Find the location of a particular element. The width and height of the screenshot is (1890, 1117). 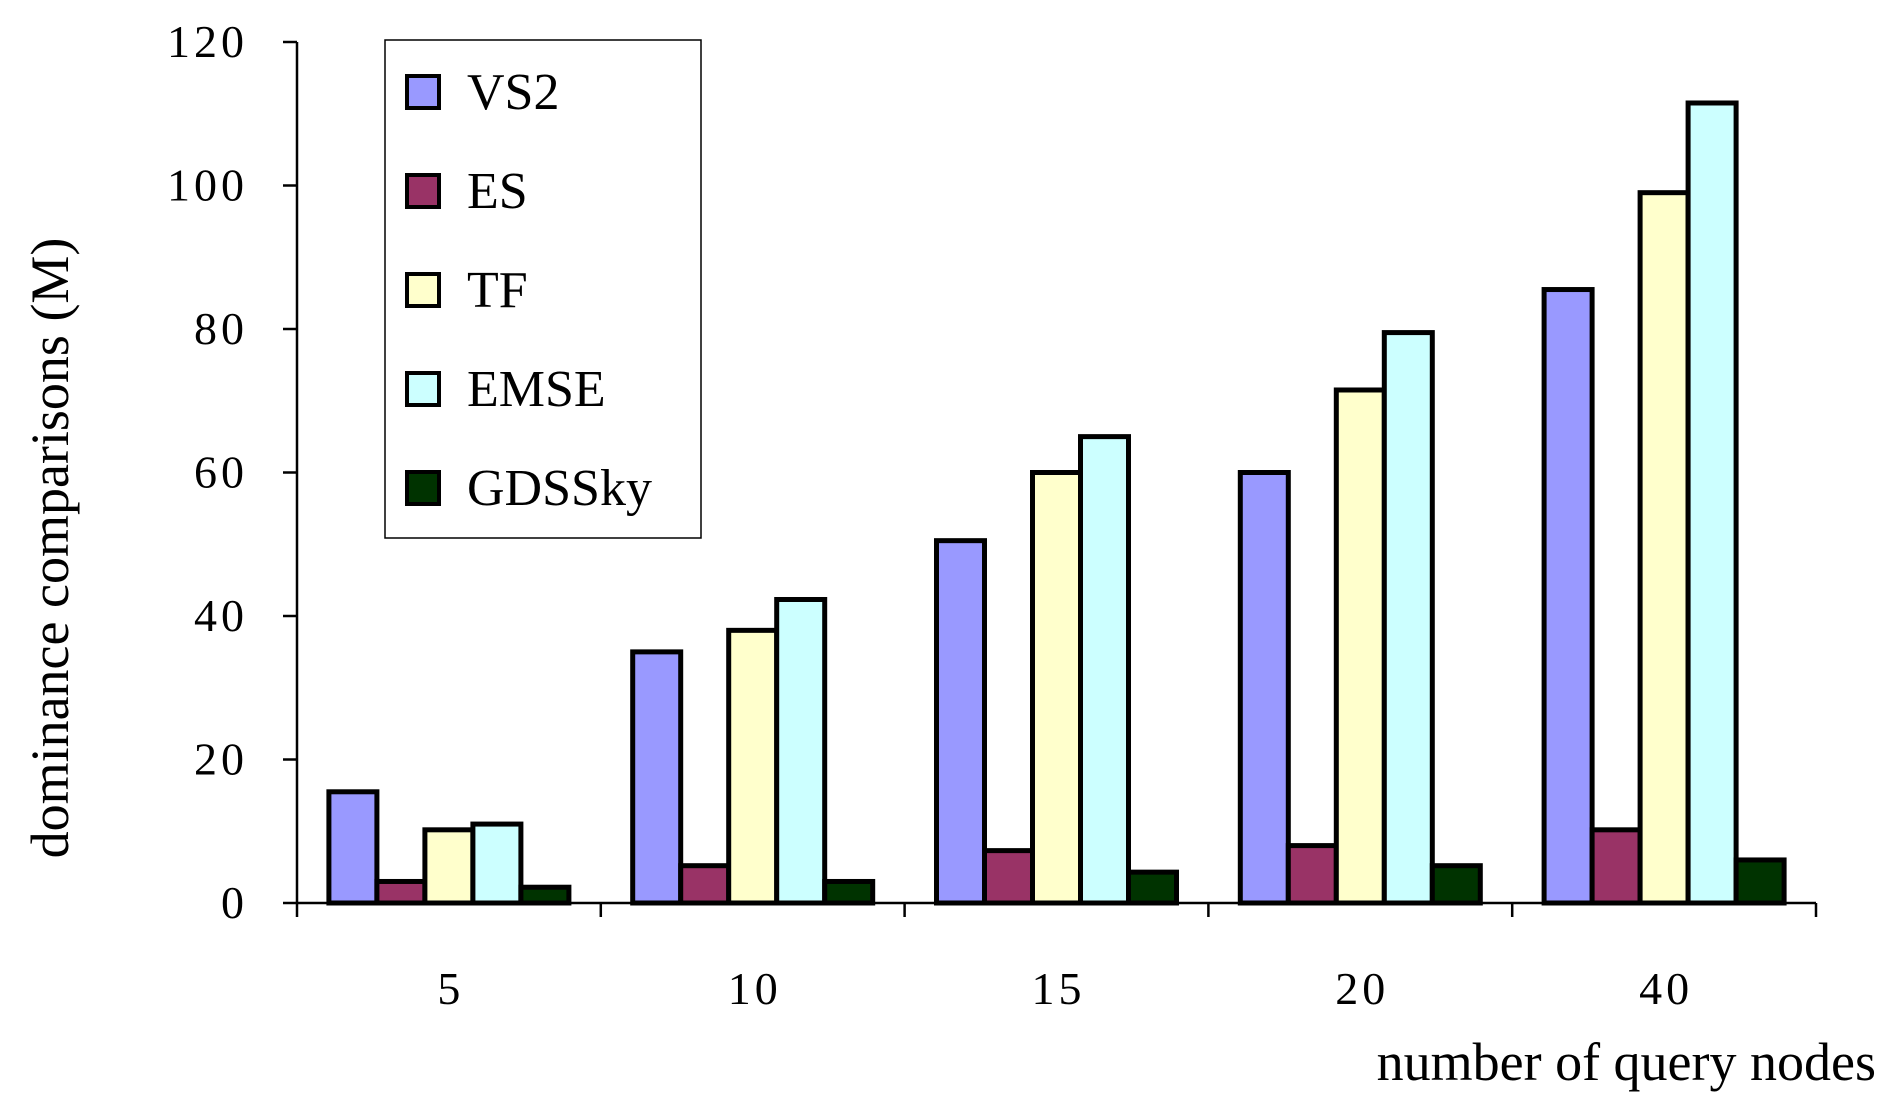

legend-swatch-tf is located at coordinates (423, 290).